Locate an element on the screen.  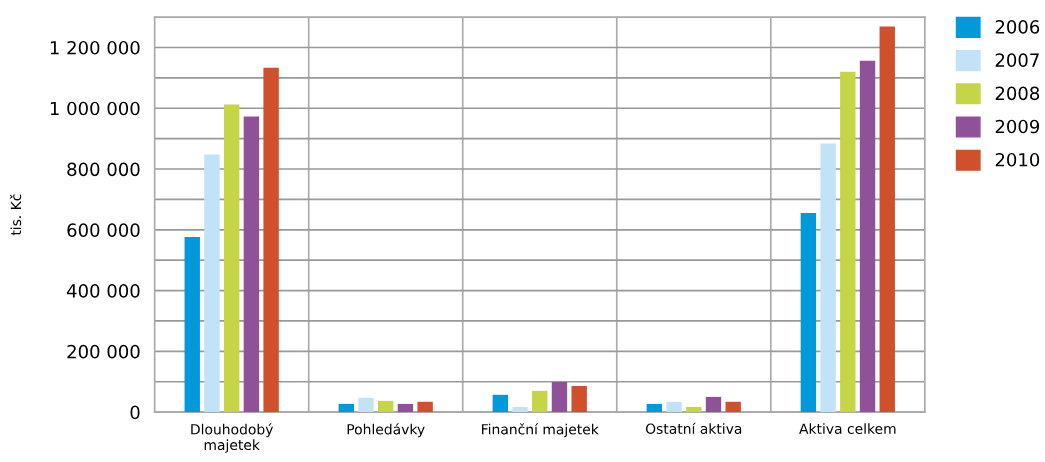
y-tick-label: 400 000 is located at coordinates (103, 291).